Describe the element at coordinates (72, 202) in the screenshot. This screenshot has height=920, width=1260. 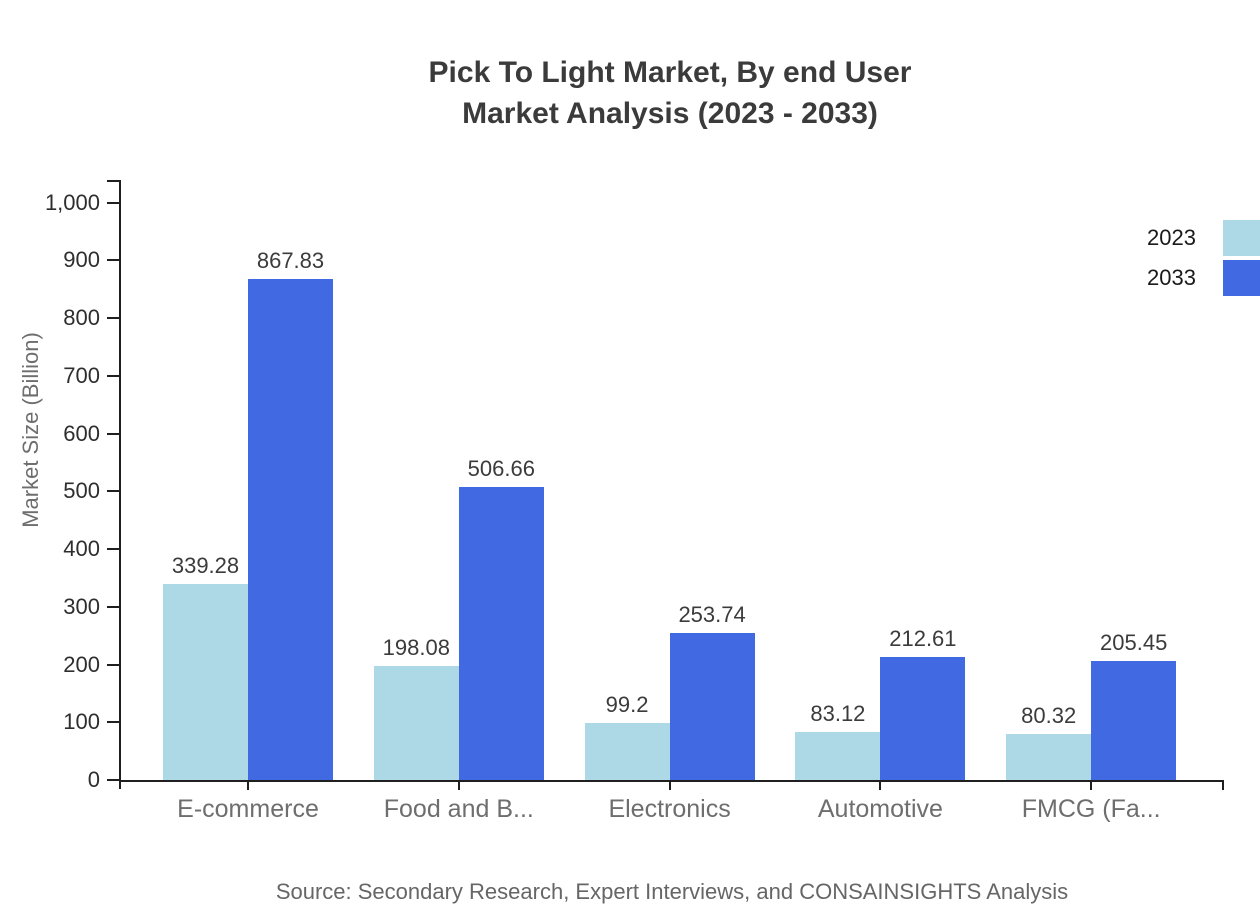
I see `y-tick-label-1-000: 1,000` at that location.